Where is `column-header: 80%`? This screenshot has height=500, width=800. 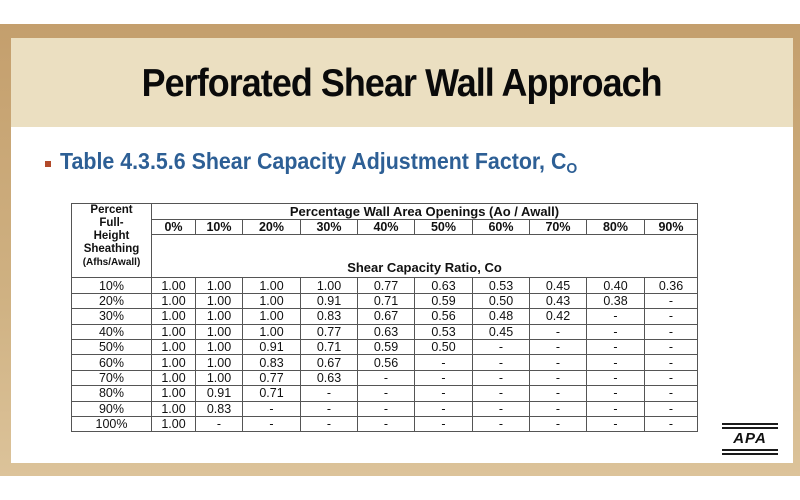 column-header: 80% is located at coordinates (615, 227).